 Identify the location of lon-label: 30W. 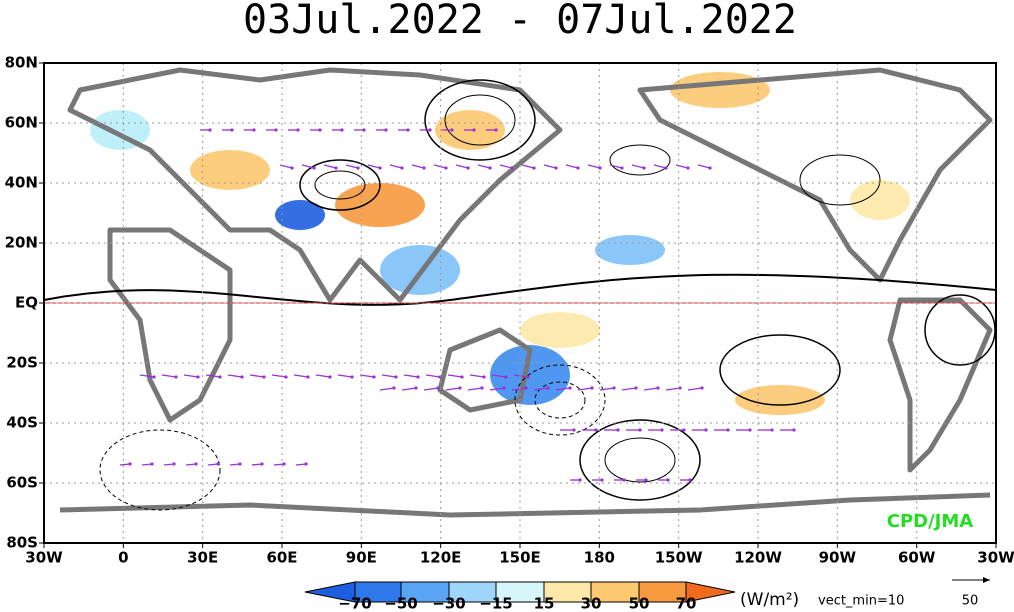
(995, 558).